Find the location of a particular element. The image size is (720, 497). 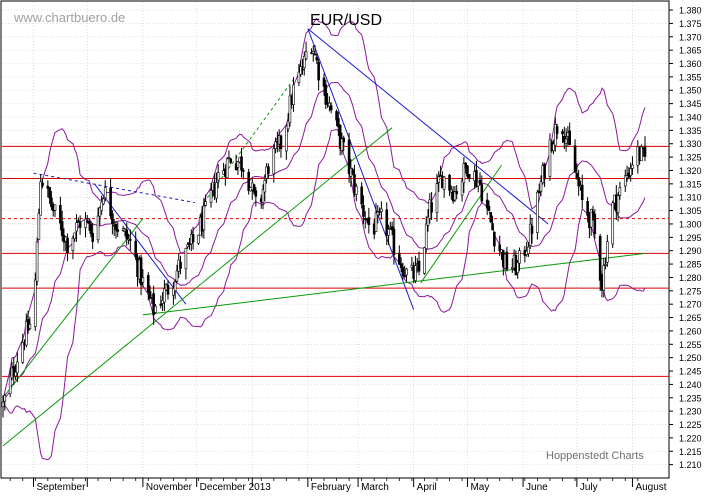

y-tick-label: 1.255 is located at coordinates (690, 345).